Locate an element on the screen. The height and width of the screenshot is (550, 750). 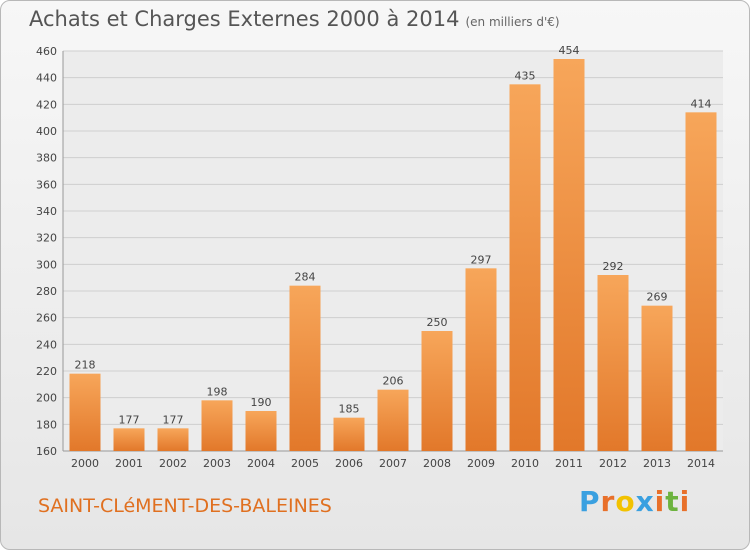
data-label: 250 is located at coordinates (437, 322).